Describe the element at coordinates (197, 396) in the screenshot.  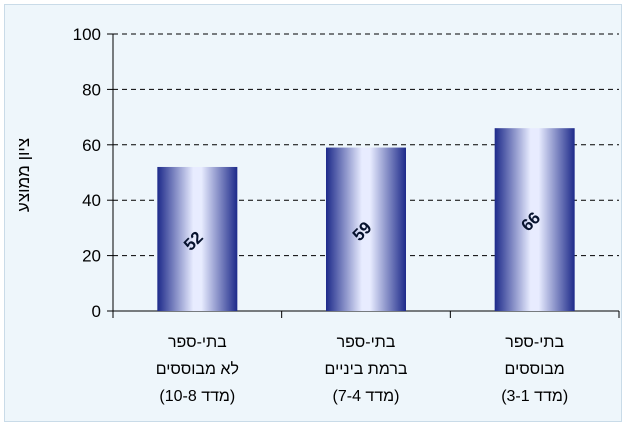
I see `x-category-label: (מדד 10-8)` at that location.